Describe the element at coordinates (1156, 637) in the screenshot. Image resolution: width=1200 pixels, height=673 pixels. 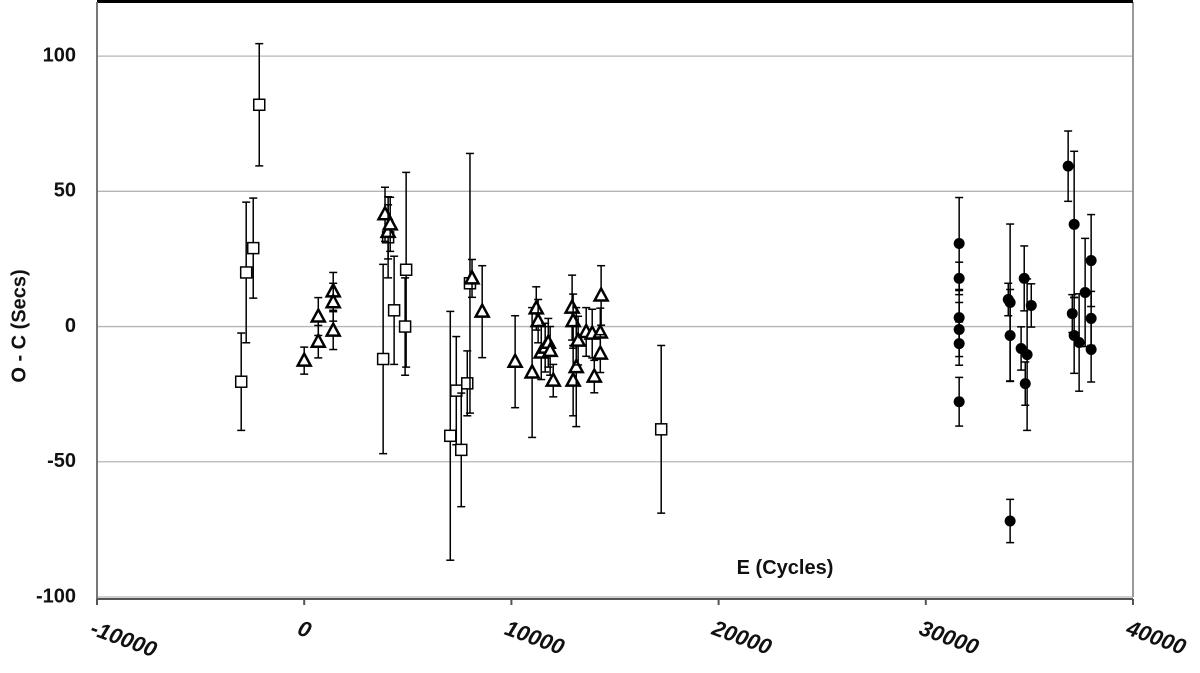
I see `x-tick-label: 40000` at that location.